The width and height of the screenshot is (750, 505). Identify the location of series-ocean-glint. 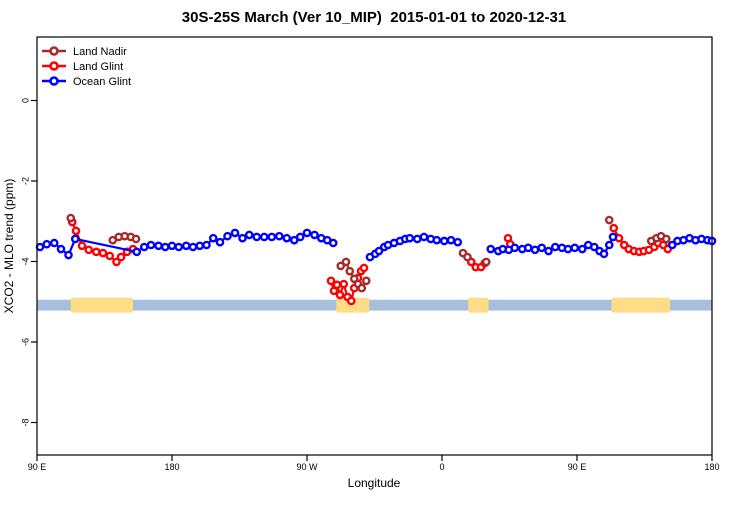
(376, 245).